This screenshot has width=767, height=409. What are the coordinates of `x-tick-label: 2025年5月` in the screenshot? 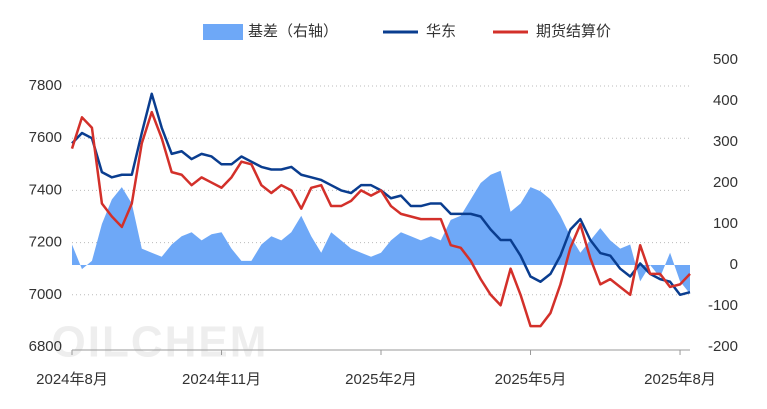 It's located at (531, 379).